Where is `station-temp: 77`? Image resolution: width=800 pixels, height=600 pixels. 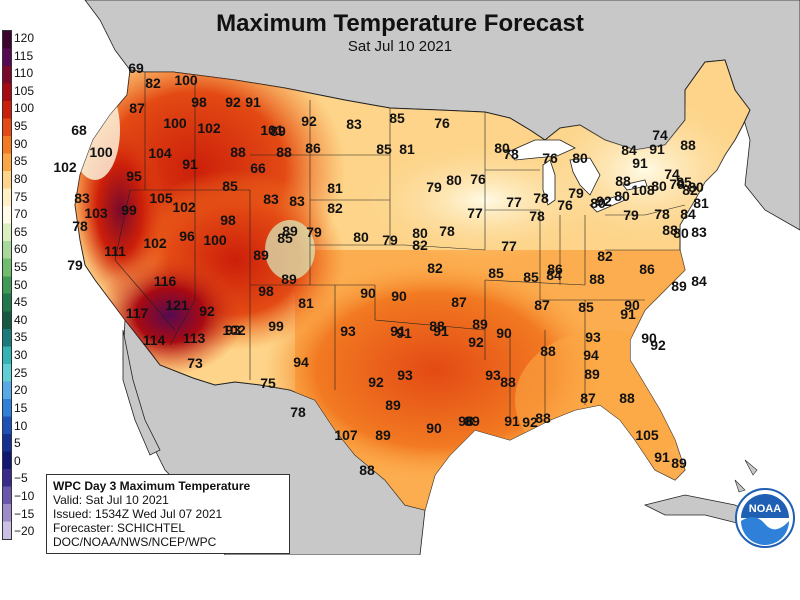 station-temp: 77 is located at coordinates (475, 213).